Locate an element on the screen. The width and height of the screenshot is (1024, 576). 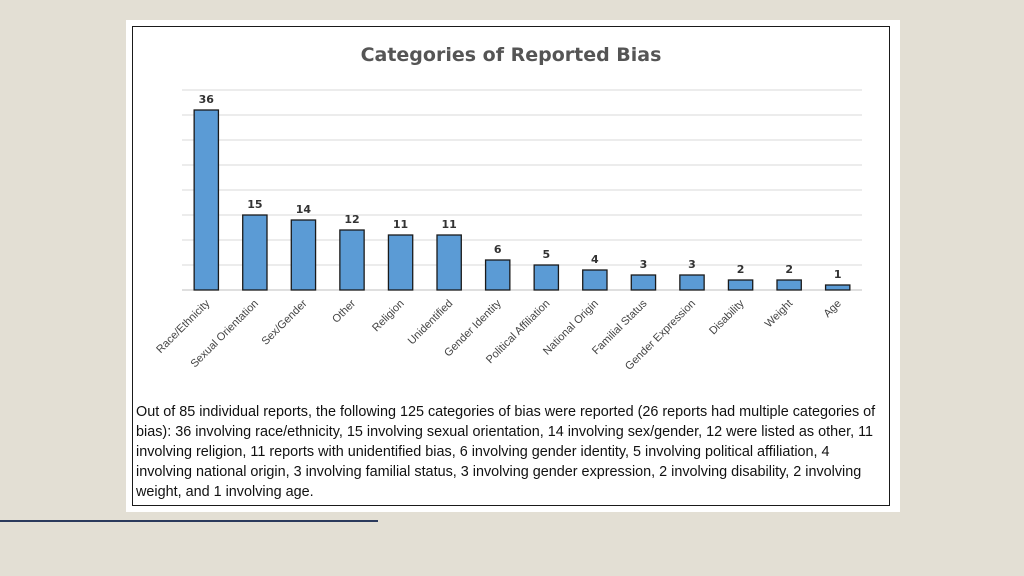
data-label: 12 is located at coordinates (351, 219).